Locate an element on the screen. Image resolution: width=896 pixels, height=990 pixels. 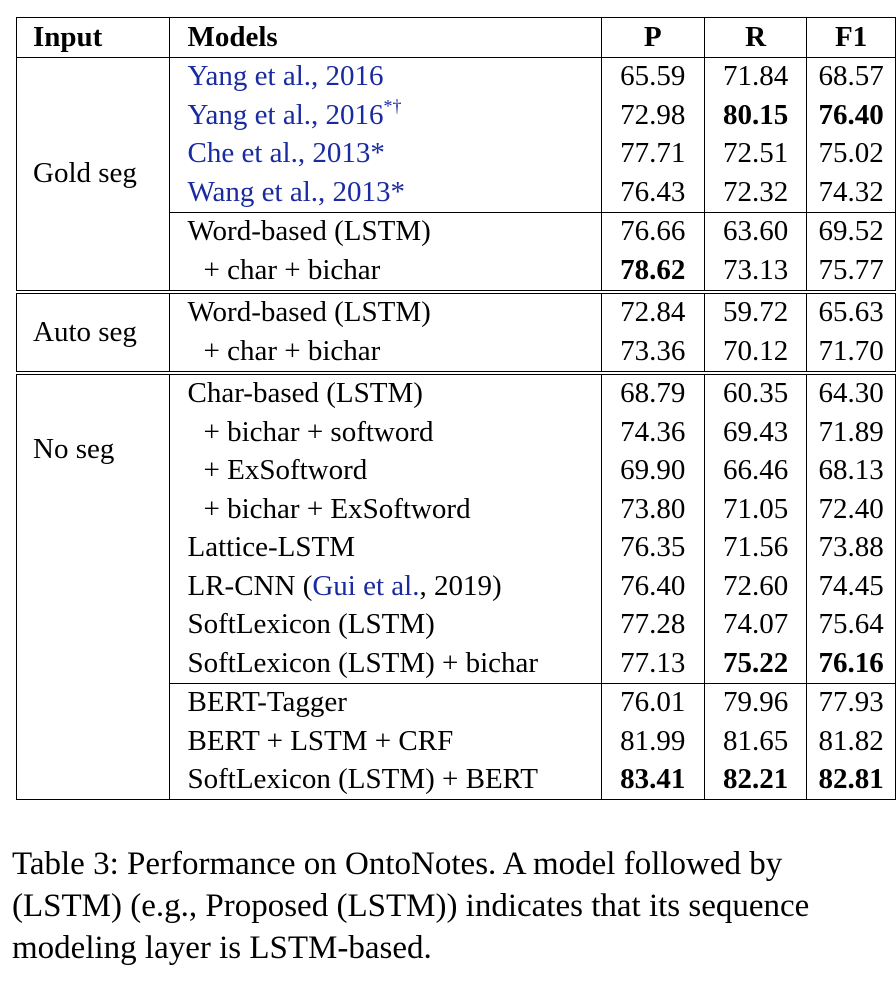
f1-value-cell: 69.52 is located at coordinates (851, 231).